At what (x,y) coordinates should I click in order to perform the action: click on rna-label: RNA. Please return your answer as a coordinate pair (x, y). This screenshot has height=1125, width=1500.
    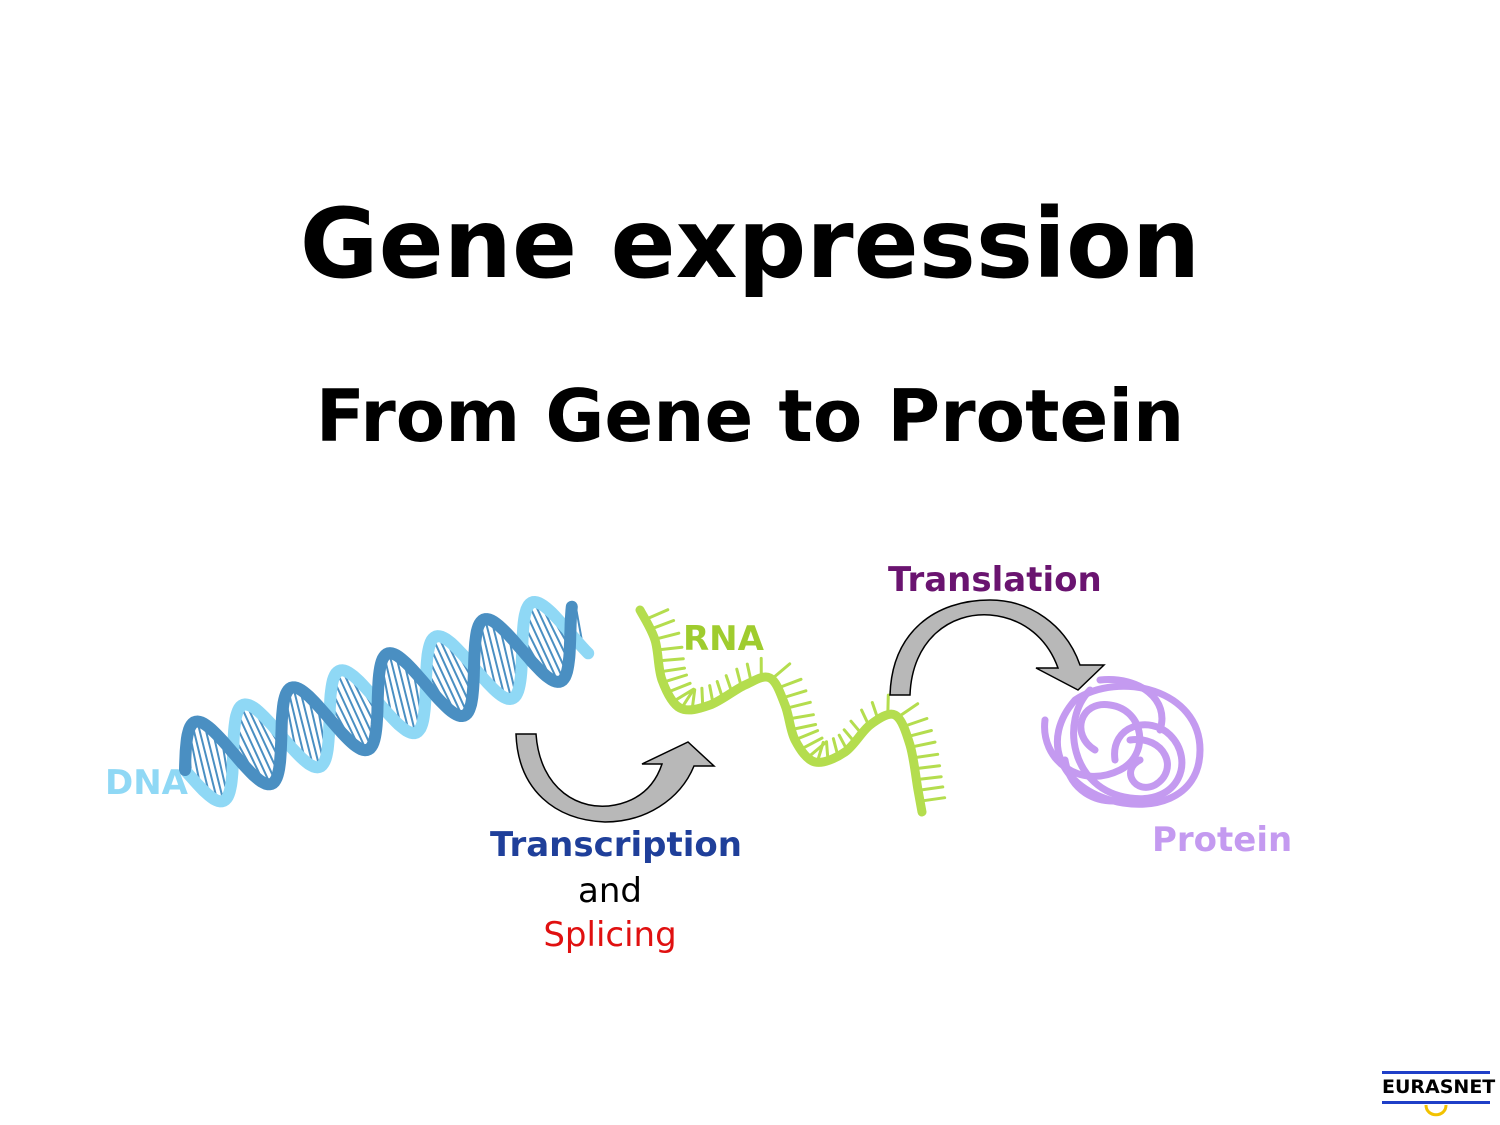
    Looking at the image, I should click on (723, 639).